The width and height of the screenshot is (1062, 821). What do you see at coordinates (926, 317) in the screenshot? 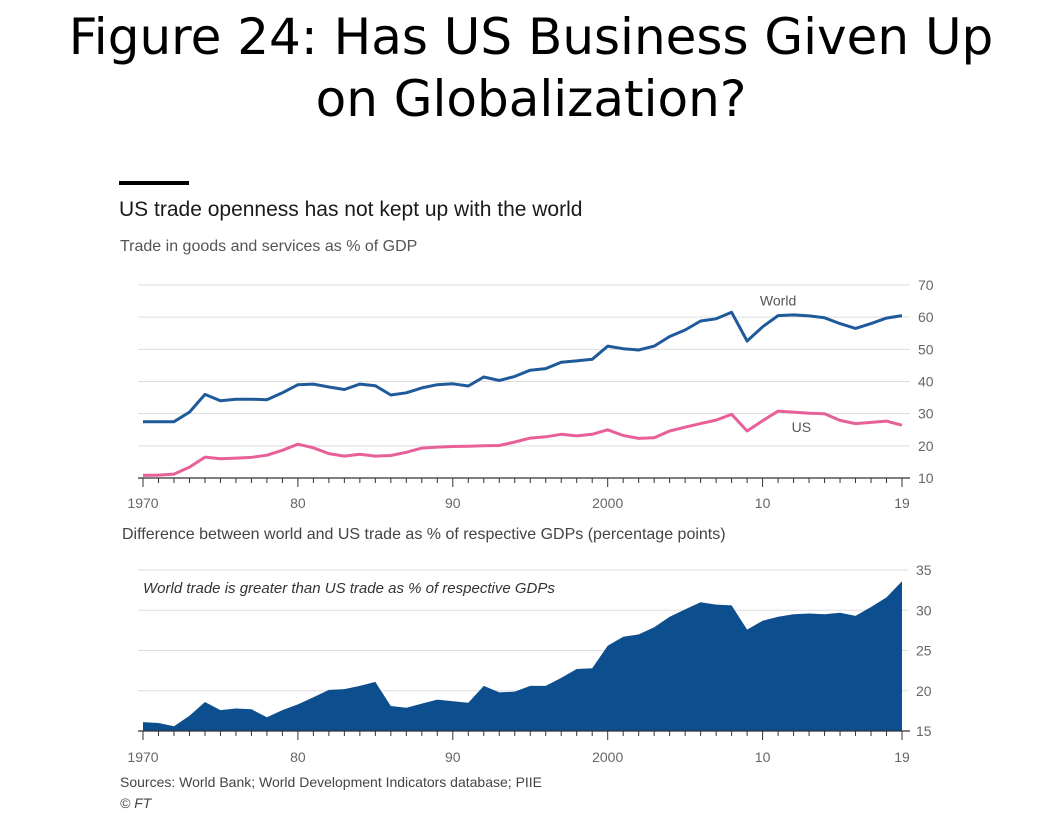
I see `y-tick-label: 60` at bounding box center [926, 317].